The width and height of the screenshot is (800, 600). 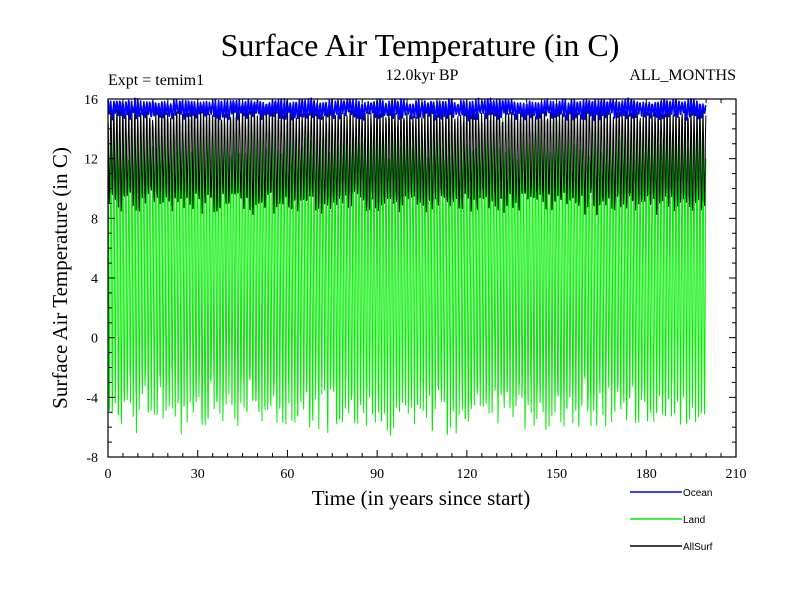 What do you see at coordinates (556, 474) in the screenshot?
I see `x-tick-label: 150` at bounding box center [556, 474].